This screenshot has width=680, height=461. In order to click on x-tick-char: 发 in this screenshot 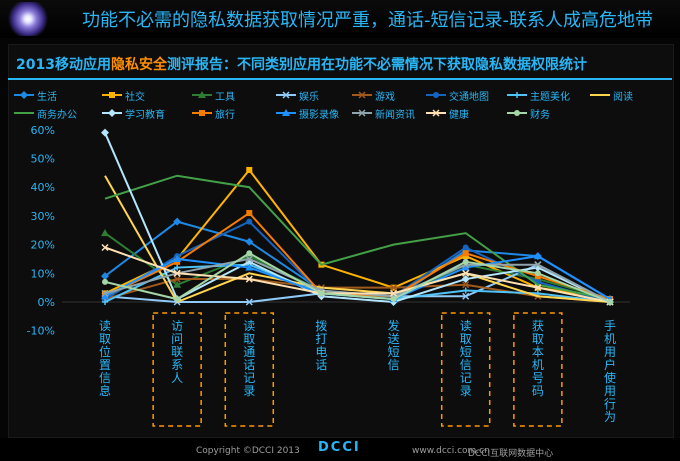, I will do `click(394, 325)`.